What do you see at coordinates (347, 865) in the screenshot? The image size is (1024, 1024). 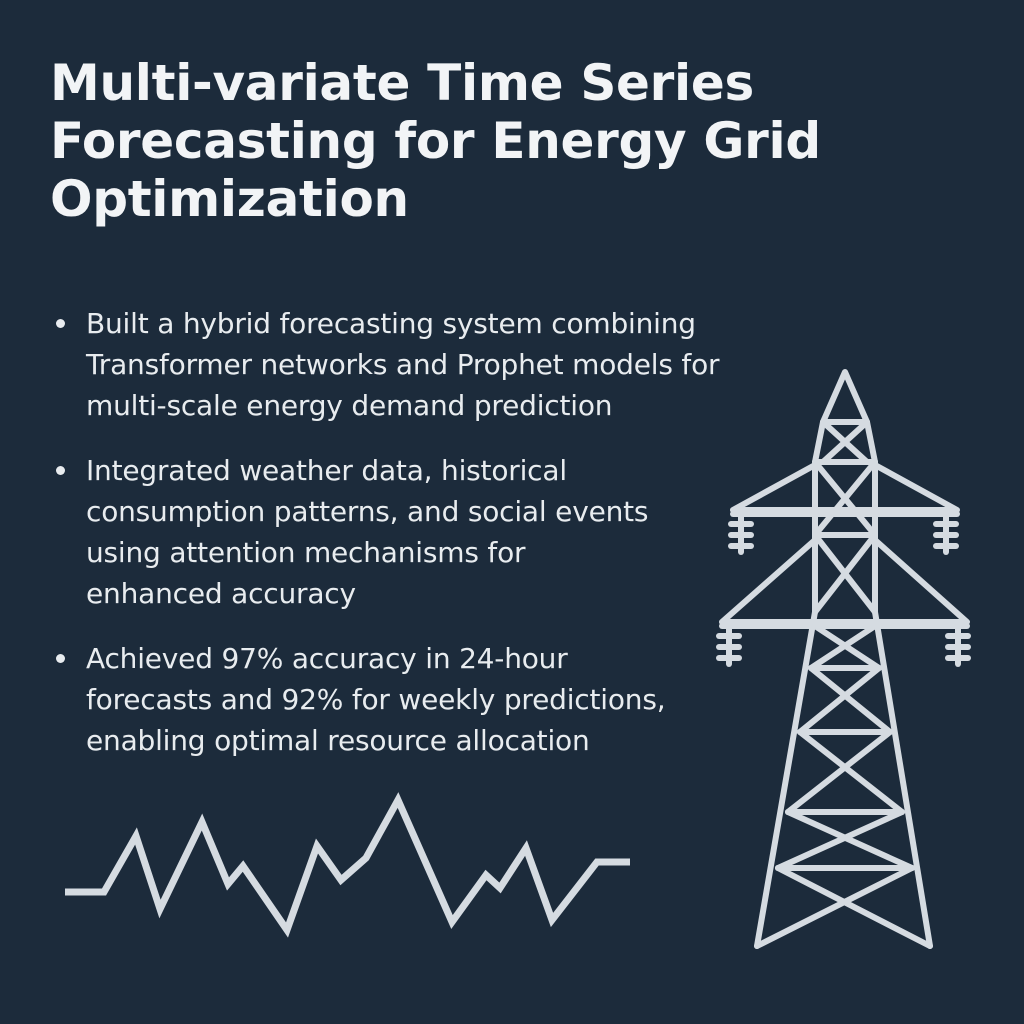 I see `time-series-wave-icon` at bounding box center [347, 865].